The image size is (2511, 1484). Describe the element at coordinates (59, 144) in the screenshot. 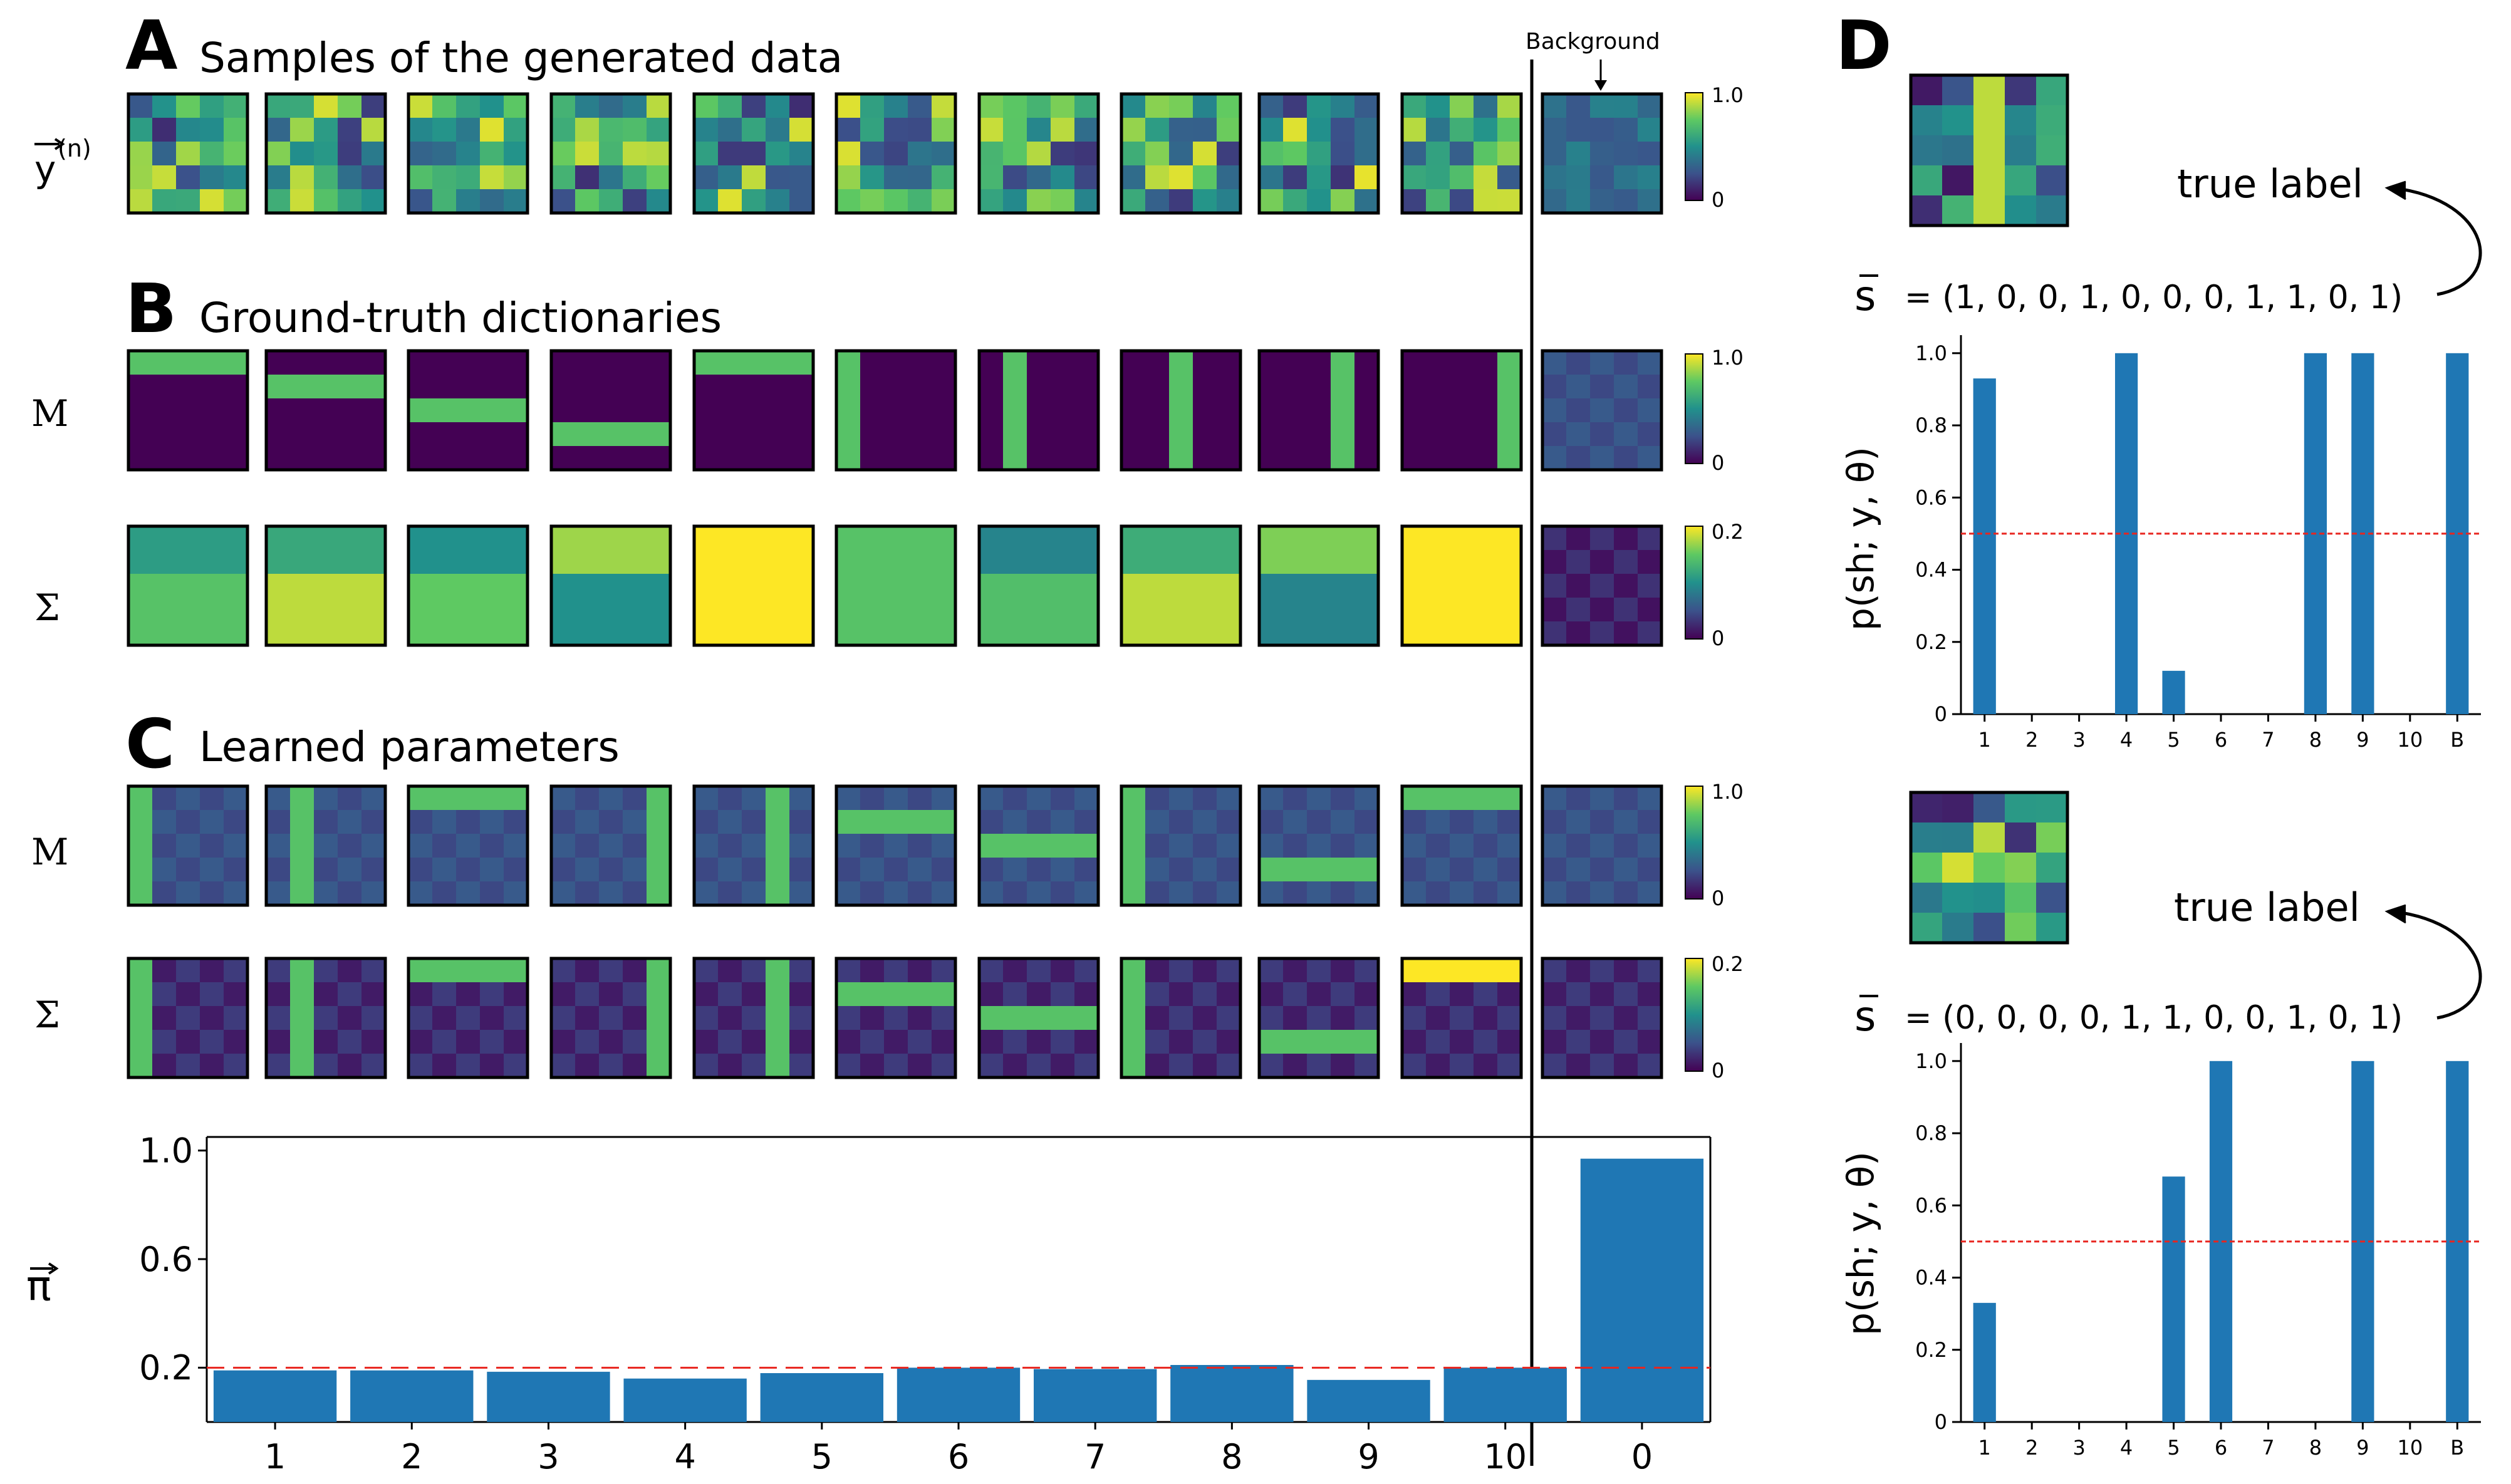

I see `row-label-y-arrowhead` at that location.